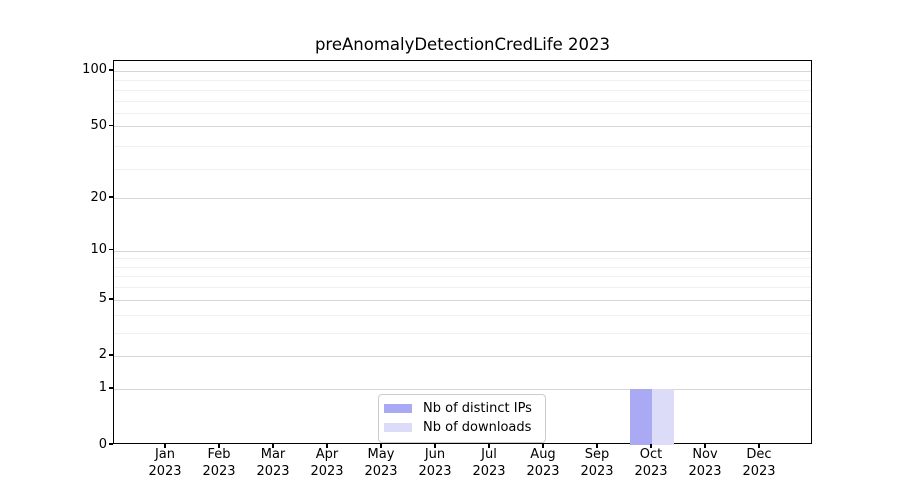 This screenshot has width=900, height=500. Describe the element at coordinates (543, 445) in the screenshot. I see `x-tick-mark-aug-2023` at that location.